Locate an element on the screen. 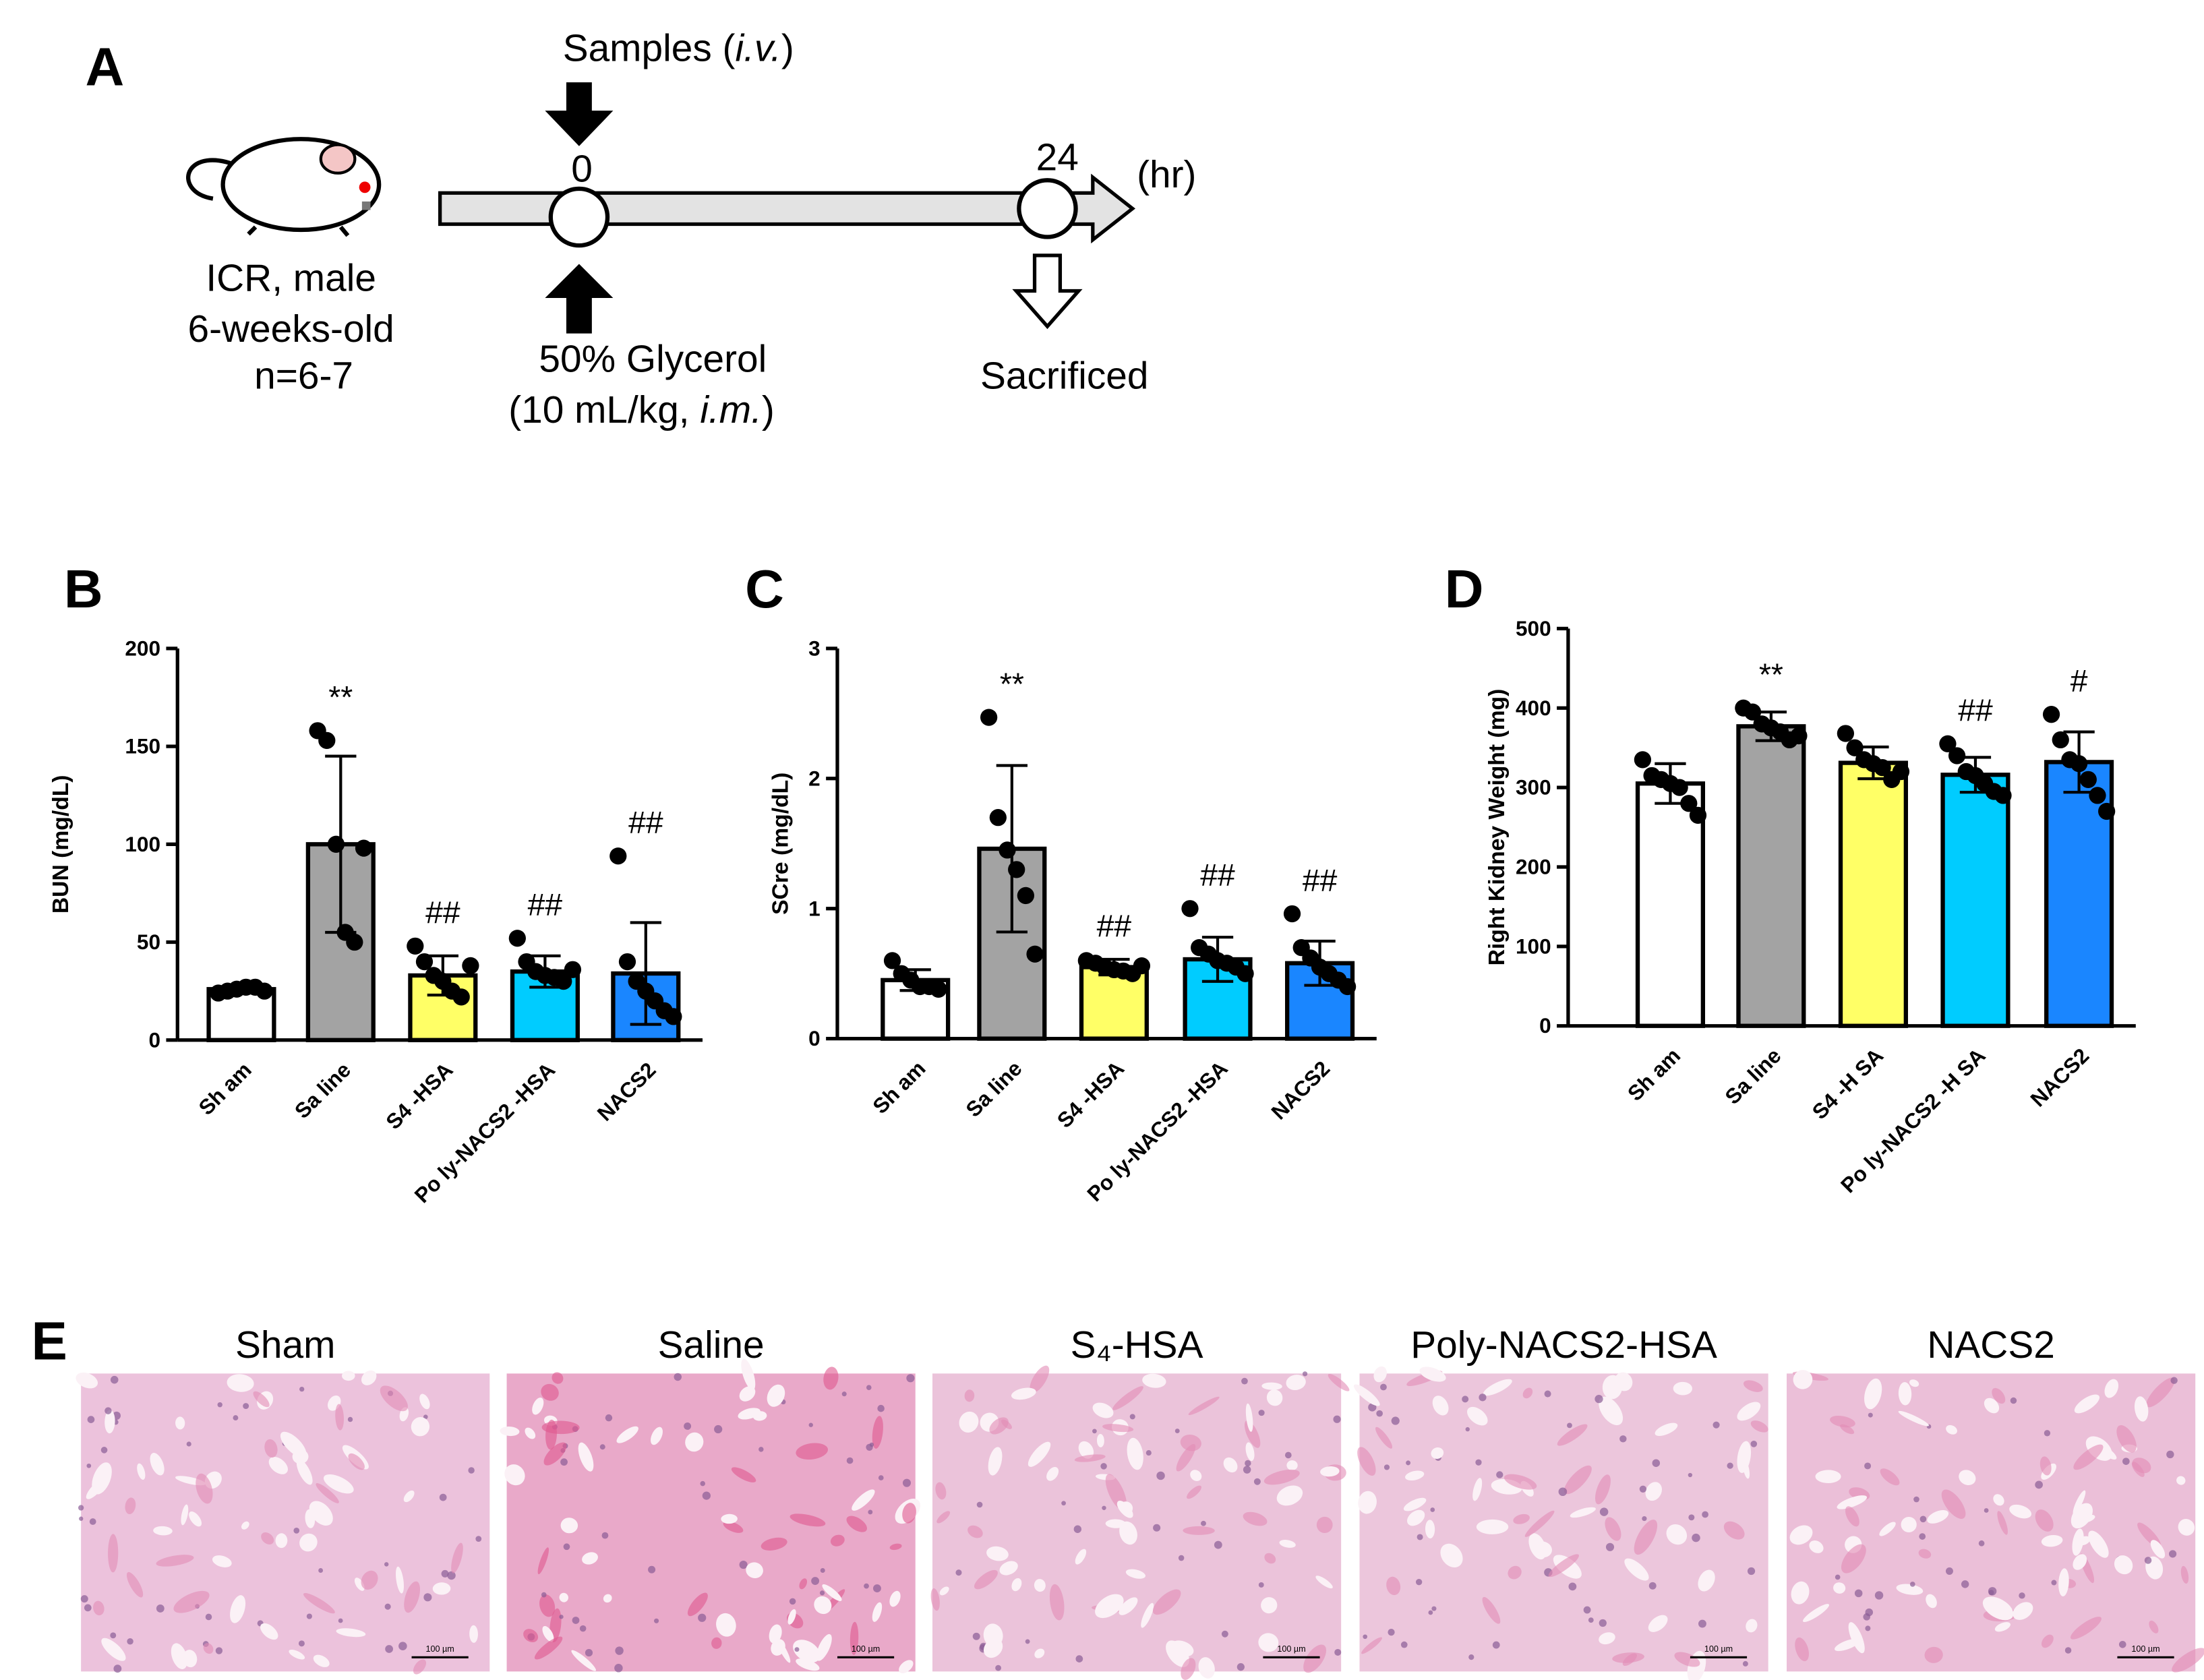  histology-image: 100 µm is located at coordinates (710, 1515).